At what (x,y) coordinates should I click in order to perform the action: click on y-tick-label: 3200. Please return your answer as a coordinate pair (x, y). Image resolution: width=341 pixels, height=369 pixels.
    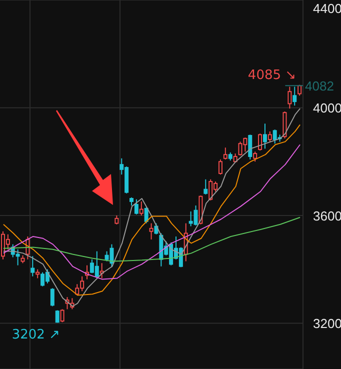
    Looking at the image, I should click on (327, 324).